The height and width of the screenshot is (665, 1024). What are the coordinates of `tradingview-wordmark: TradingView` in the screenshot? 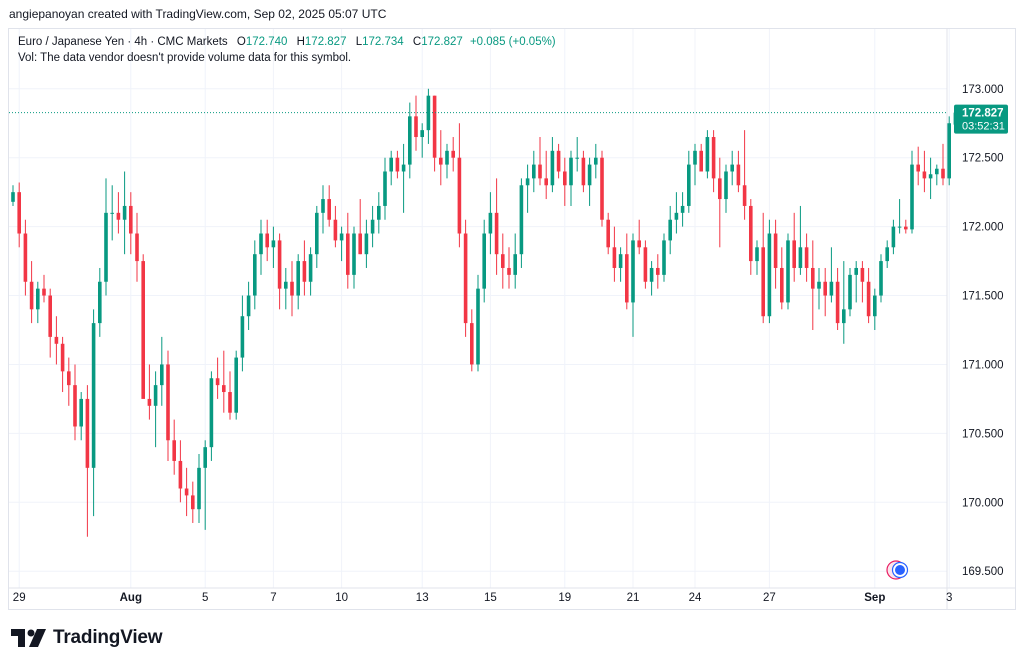 It's located at (108, 637).